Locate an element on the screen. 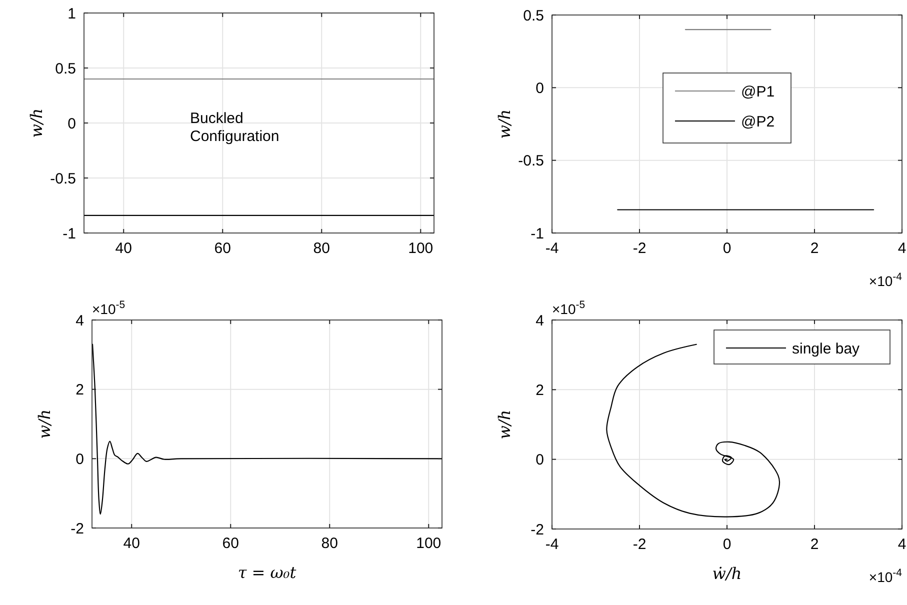 The height and width of the screenshot is (605, 907). legend-label: @P1 is located at coordinates (758, 91).